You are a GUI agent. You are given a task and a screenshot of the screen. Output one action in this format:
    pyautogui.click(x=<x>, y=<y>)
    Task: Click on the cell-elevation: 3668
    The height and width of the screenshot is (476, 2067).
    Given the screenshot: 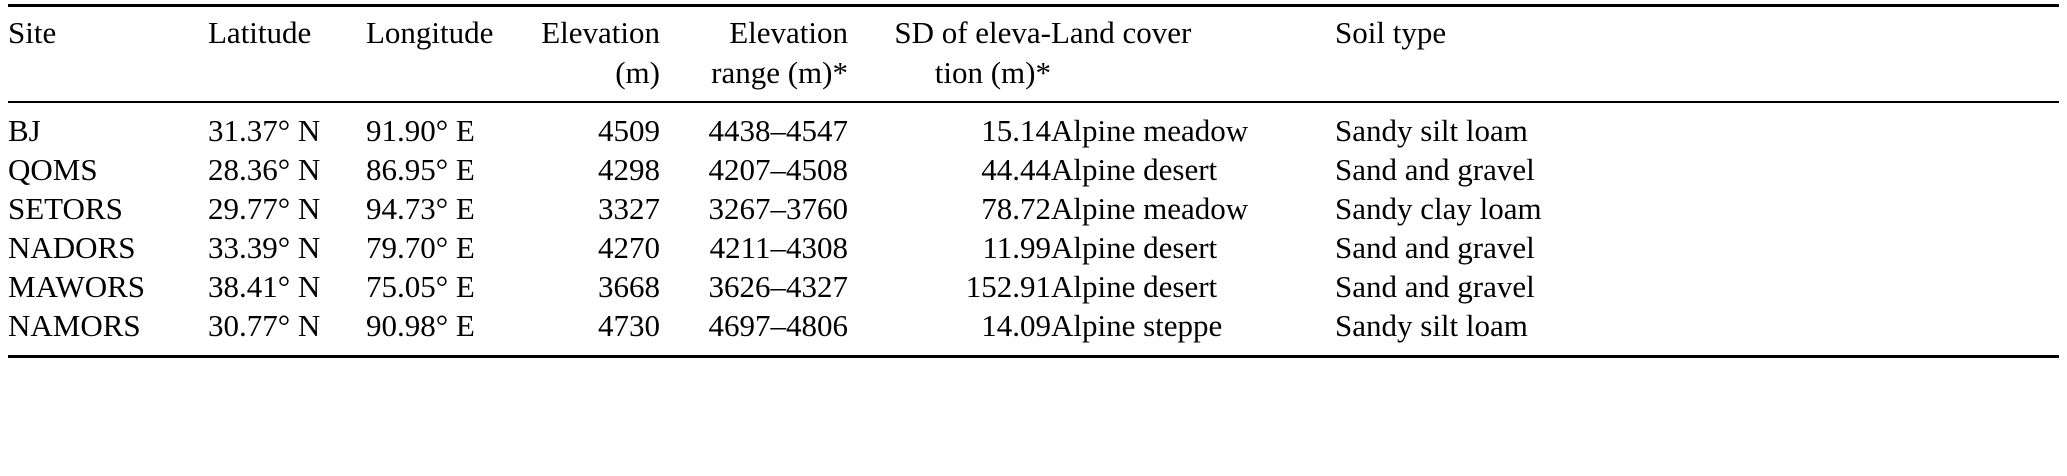 What is the action you would take?
    pyautogui.click(x=629, y=286)
    